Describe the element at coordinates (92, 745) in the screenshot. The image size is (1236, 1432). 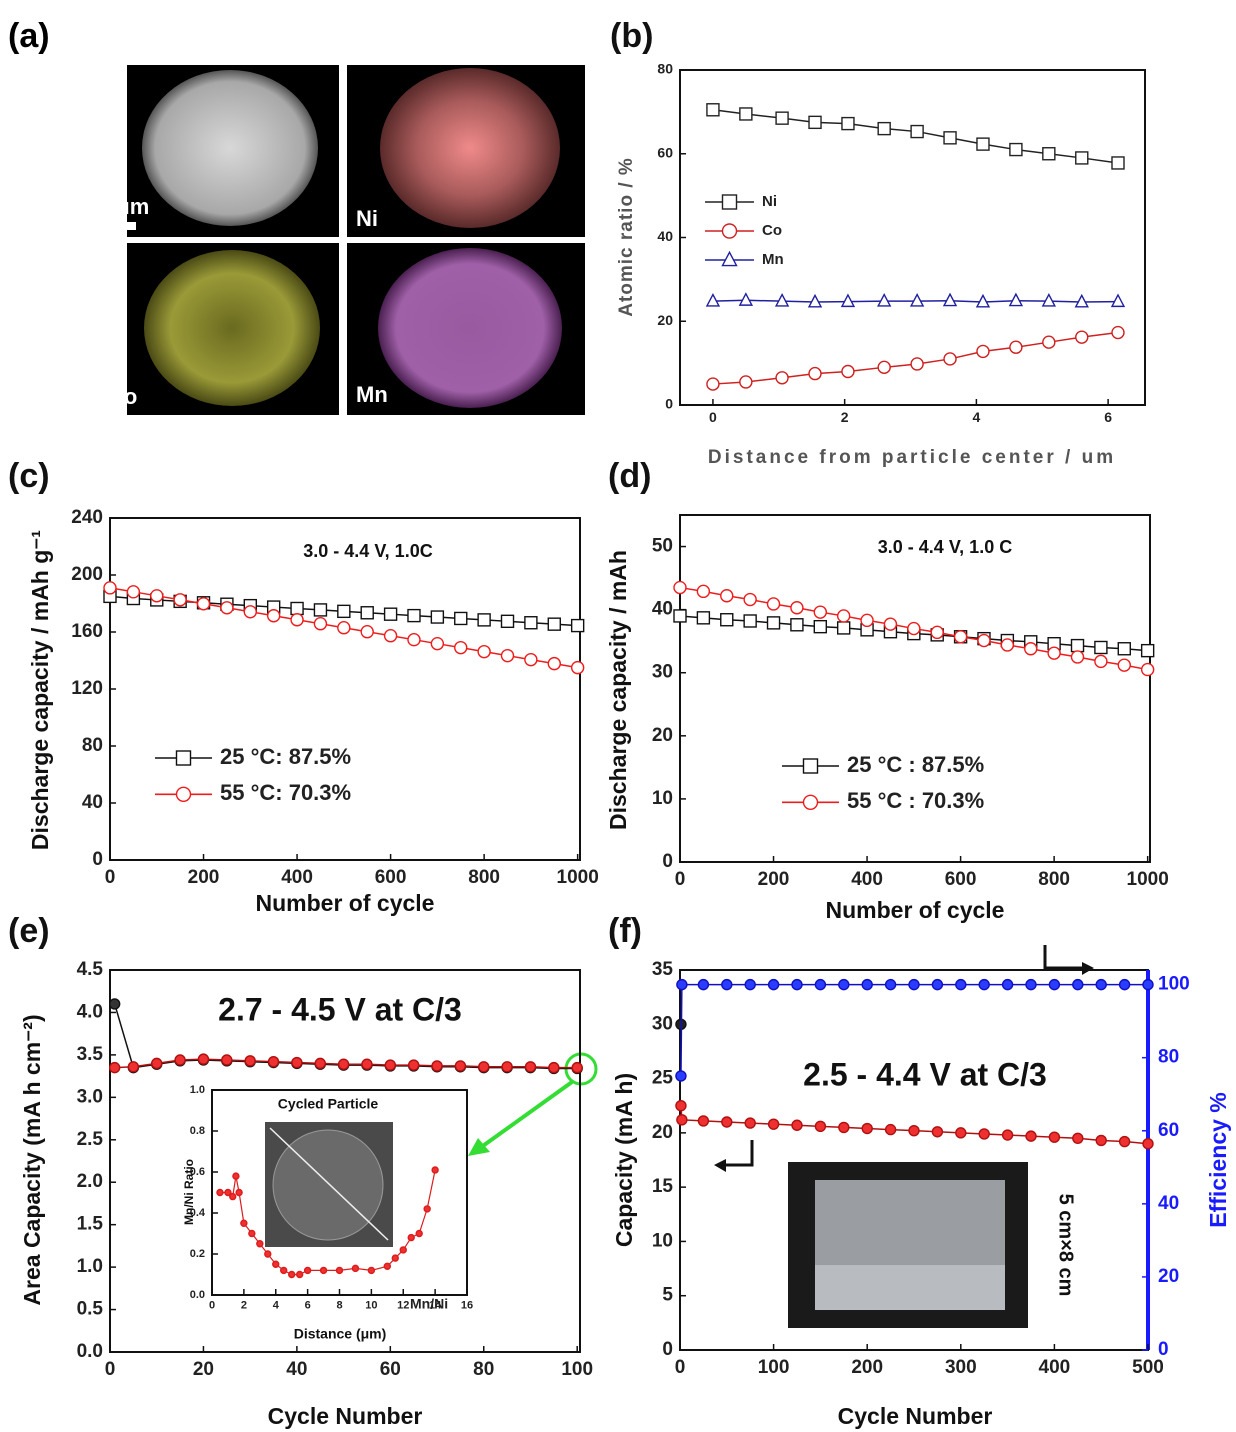
I see `y-tick-label: 80` at that location.